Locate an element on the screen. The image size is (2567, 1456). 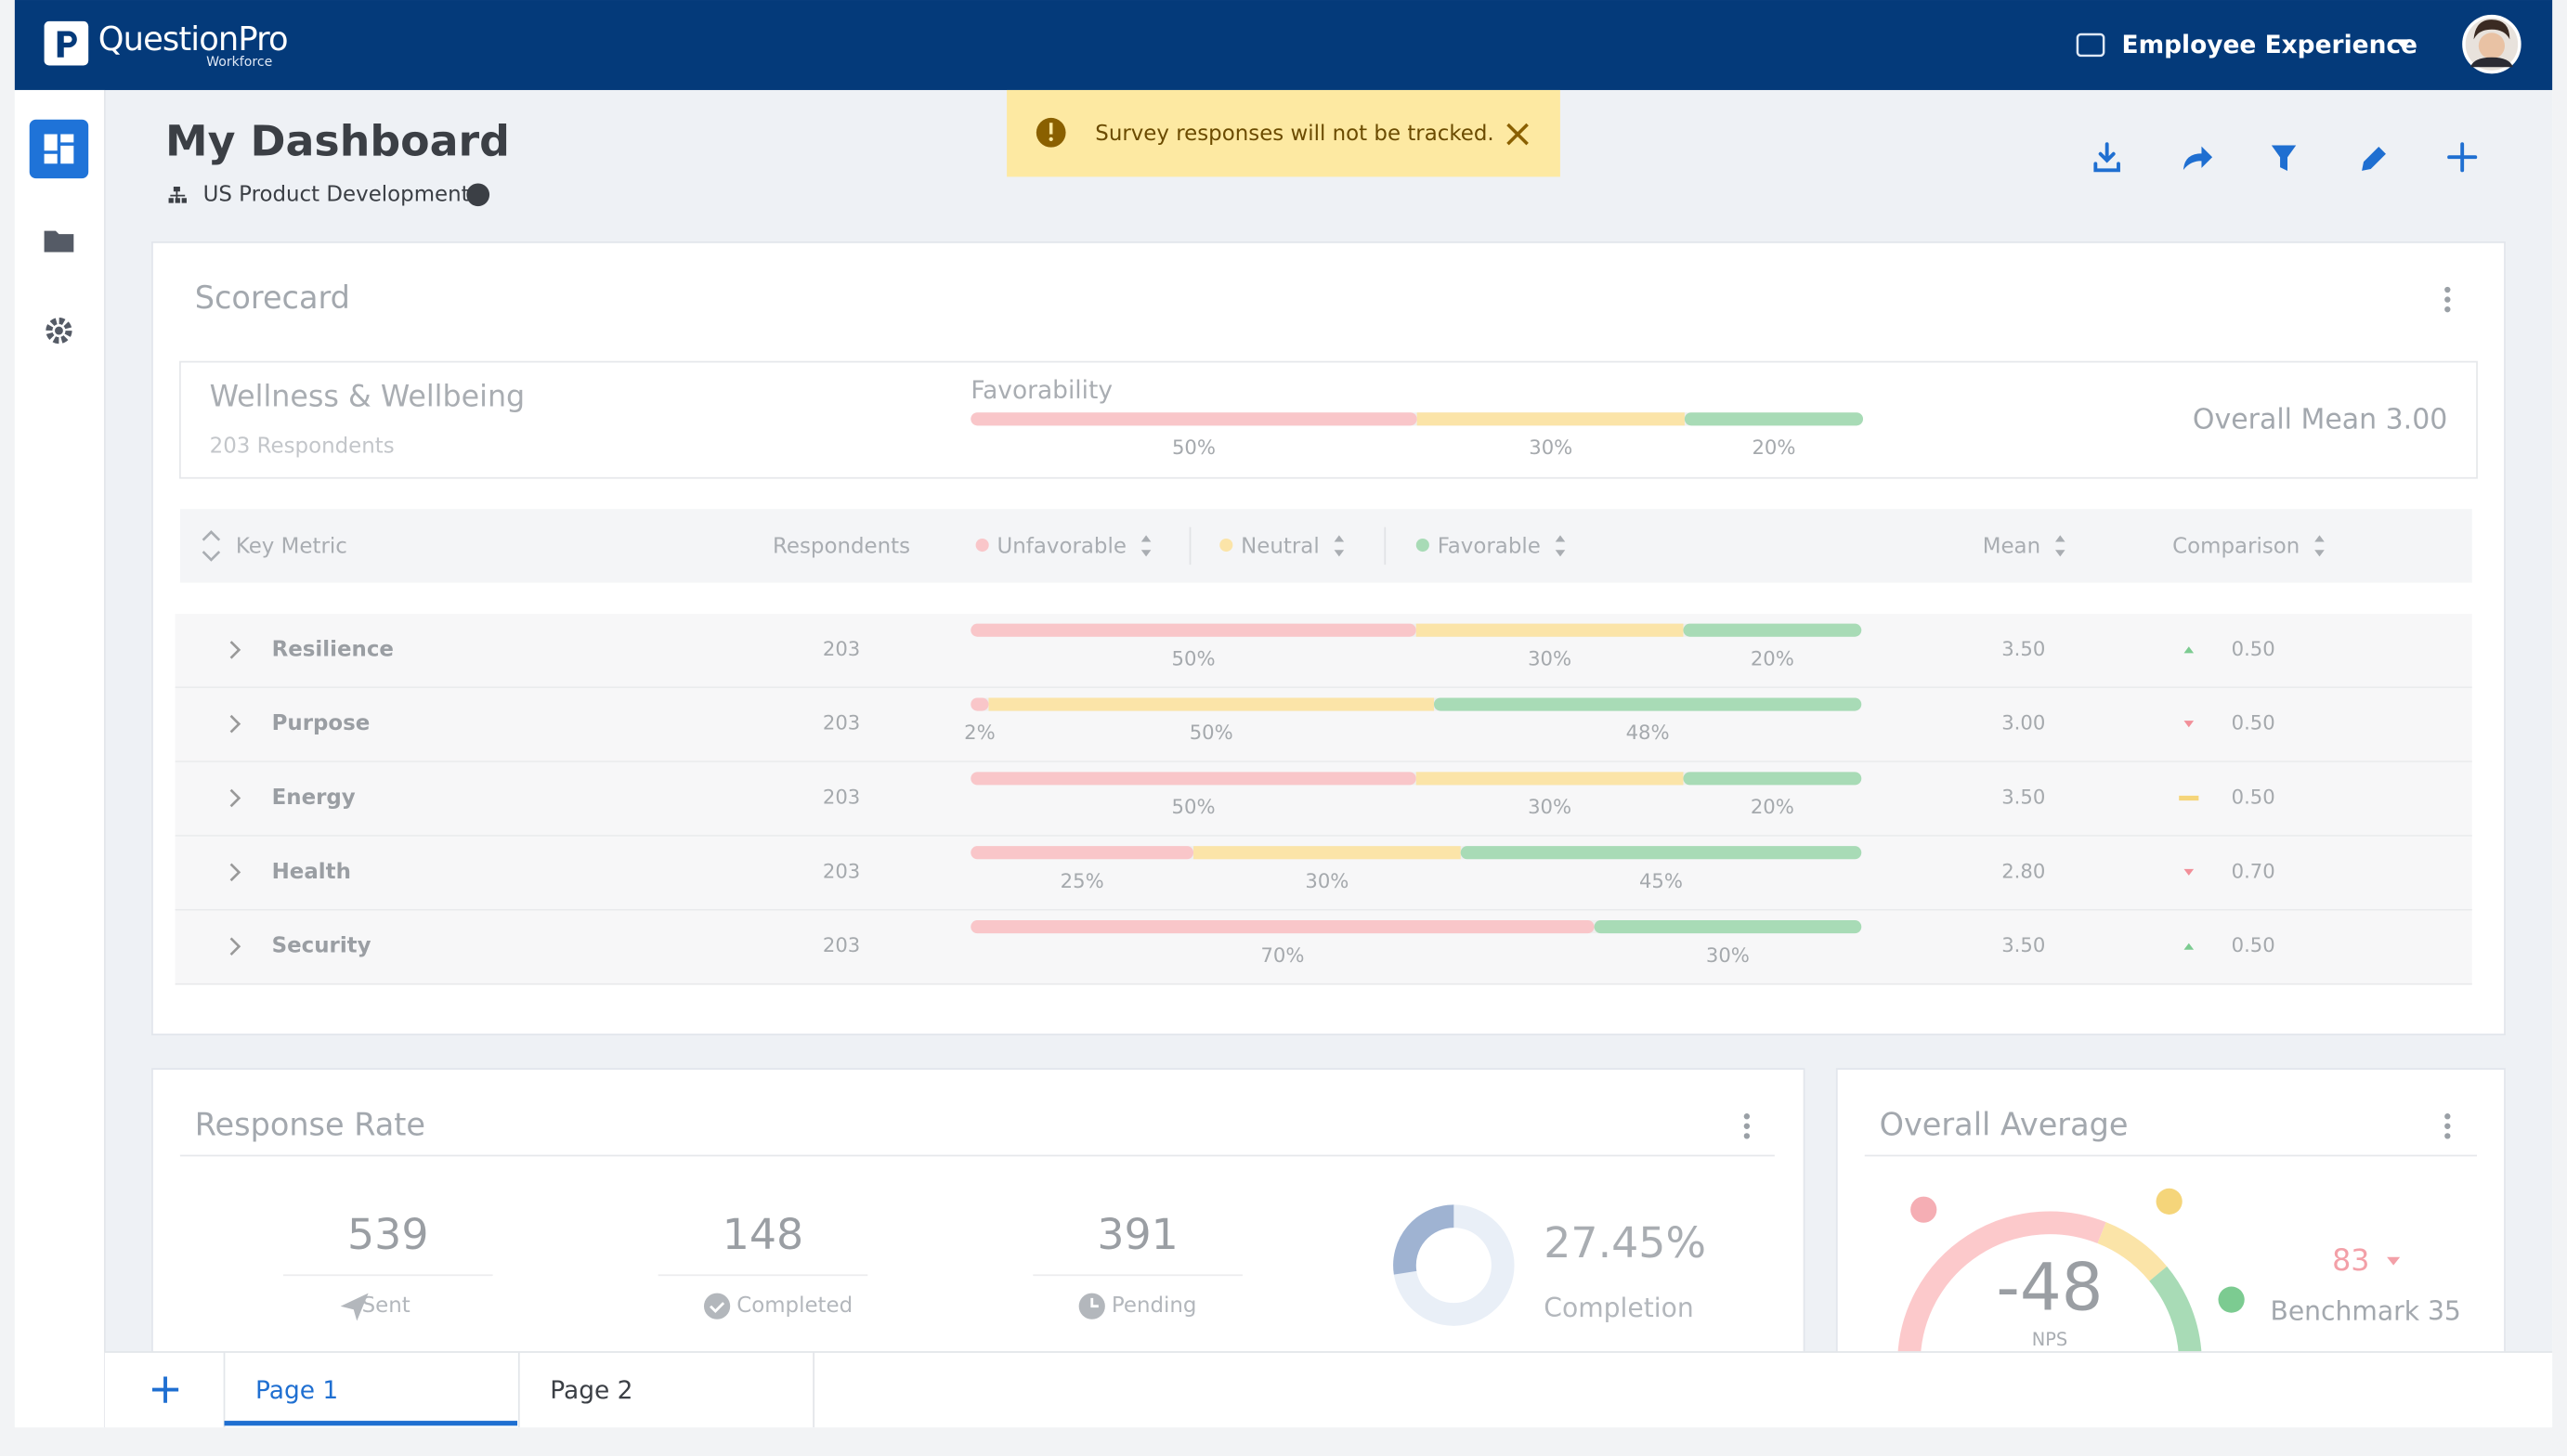
text: Energy is located at coordinates (314, 798).